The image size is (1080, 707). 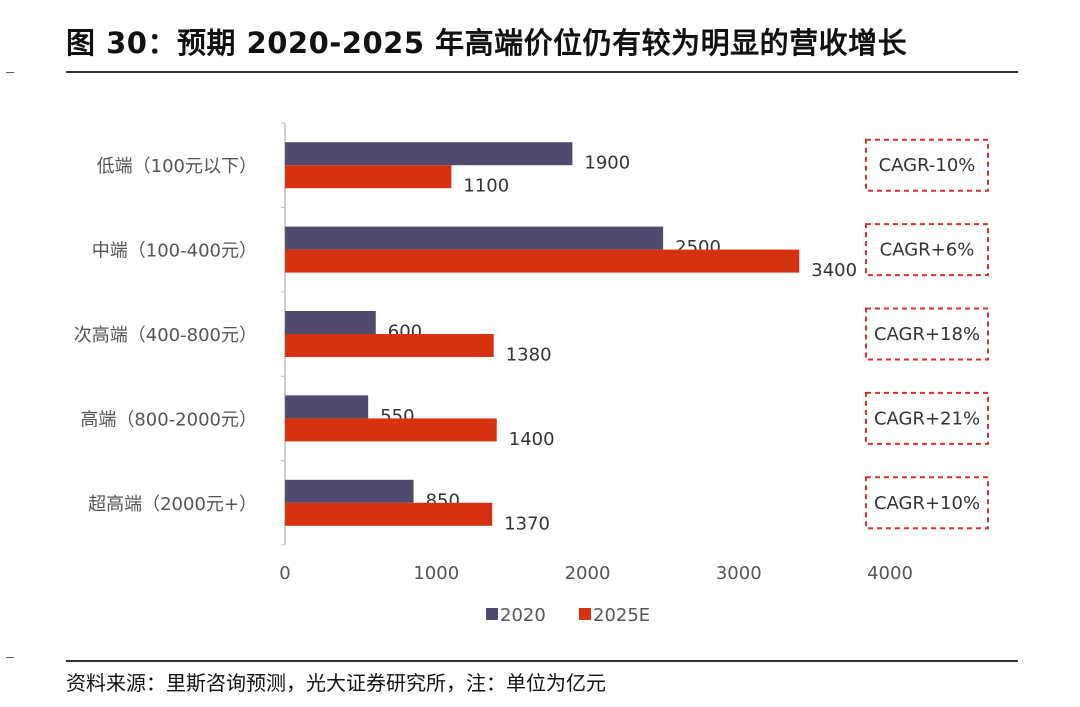 What do you see at coordinates (739, 573) in the screenshot?
I see `x-tick-label: 3000` at bounding box center [739, 573].